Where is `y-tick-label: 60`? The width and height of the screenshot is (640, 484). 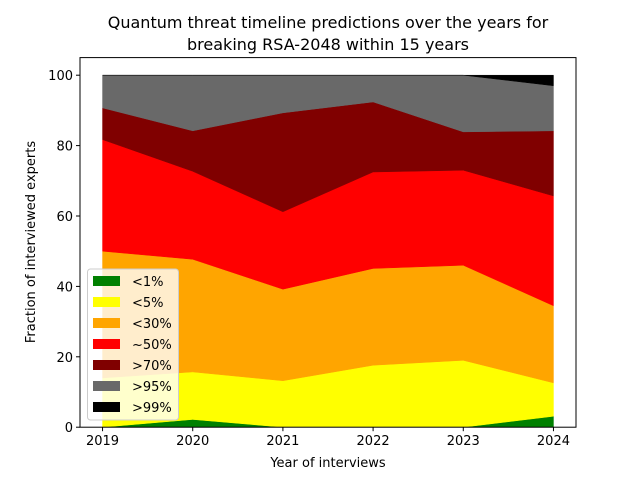
y-tick-label: 60 is located at coordinates (64, 217).